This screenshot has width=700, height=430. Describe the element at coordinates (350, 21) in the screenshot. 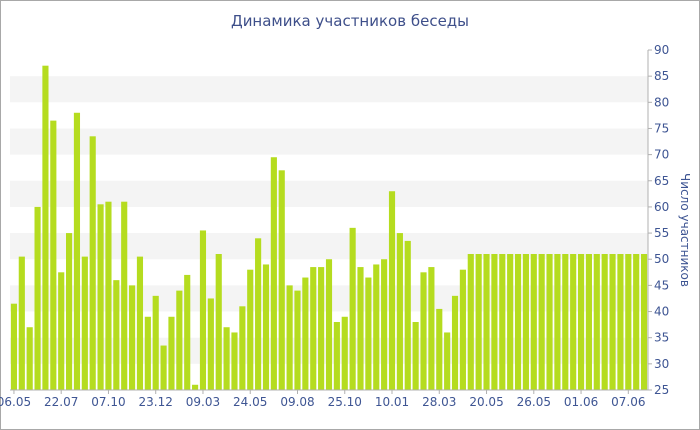

I see `chart-title: Динамика участников беседы` at that location.